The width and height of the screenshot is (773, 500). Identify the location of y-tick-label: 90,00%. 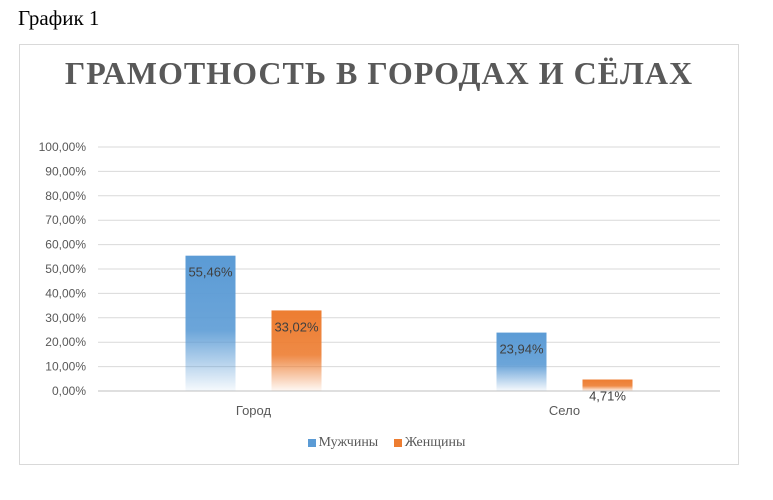
(65, 171).